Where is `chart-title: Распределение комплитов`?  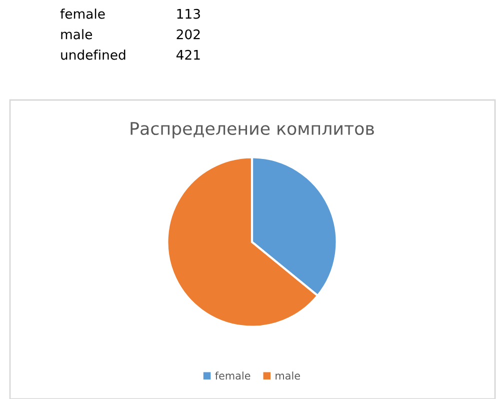
chart-title: Распределение комплитов is located at coordinates (252, 130).